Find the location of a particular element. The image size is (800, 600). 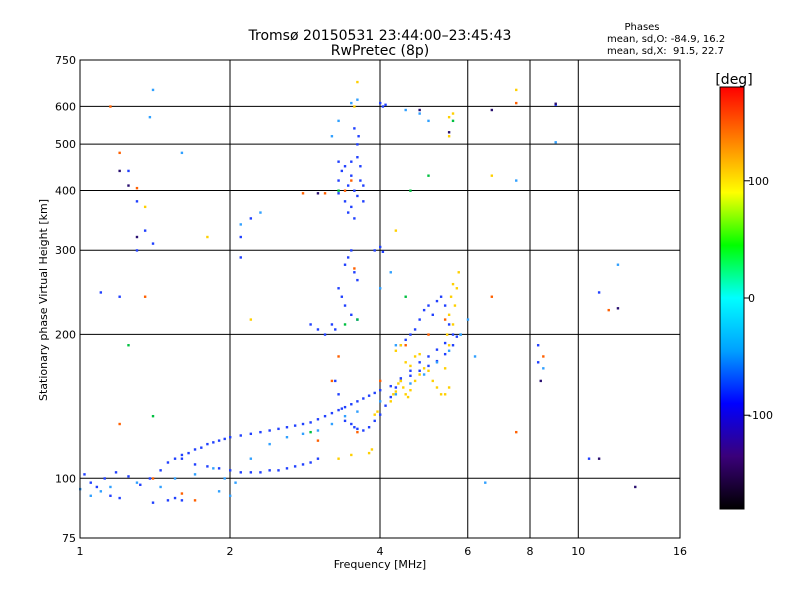

x-tick-label: 10 is located at coordinates (578, 551).